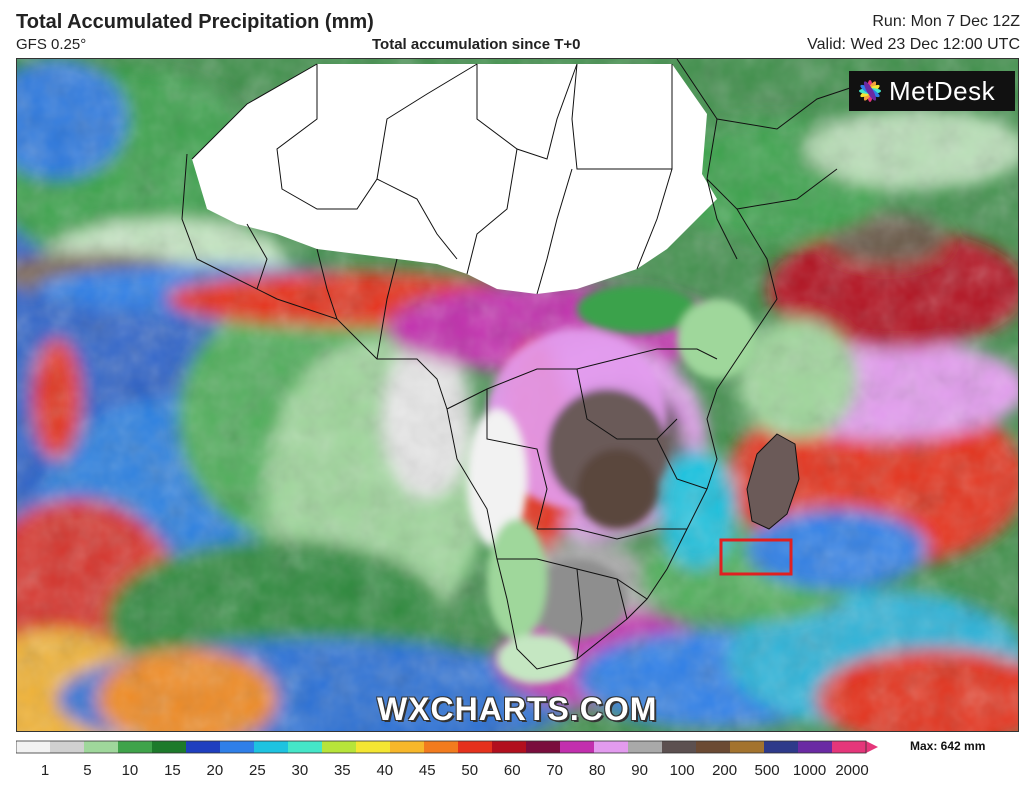 This screenshot has height=786, width=1024. Describe the element at coordinates (555, 770) in the screenshot. I see `legend-tick-label: 70` at that location.